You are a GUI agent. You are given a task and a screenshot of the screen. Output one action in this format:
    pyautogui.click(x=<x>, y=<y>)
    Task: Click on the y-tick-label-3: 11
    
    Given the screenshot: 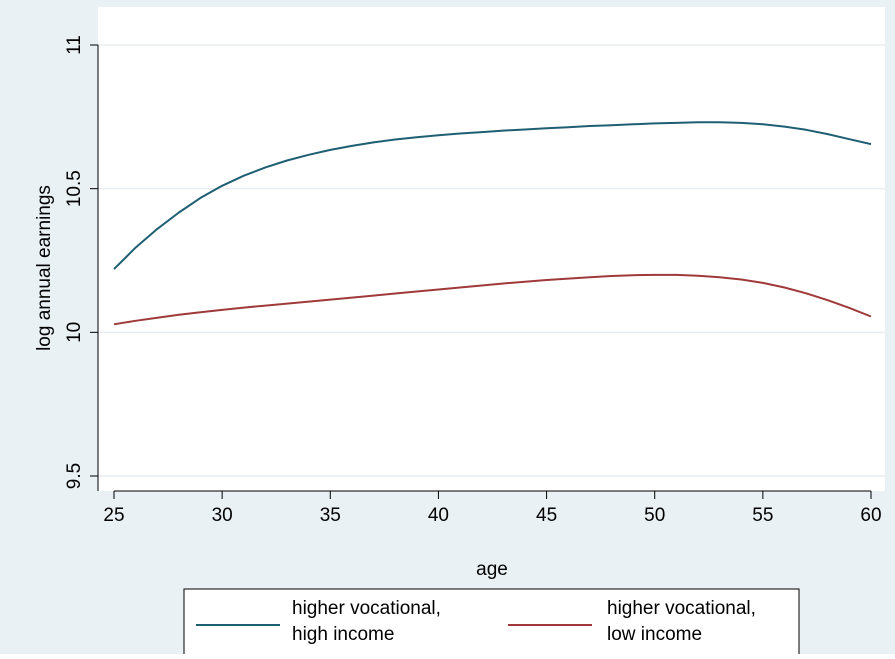 What is the action you would take?
    pyautogui.click(x=74, y=45)
    